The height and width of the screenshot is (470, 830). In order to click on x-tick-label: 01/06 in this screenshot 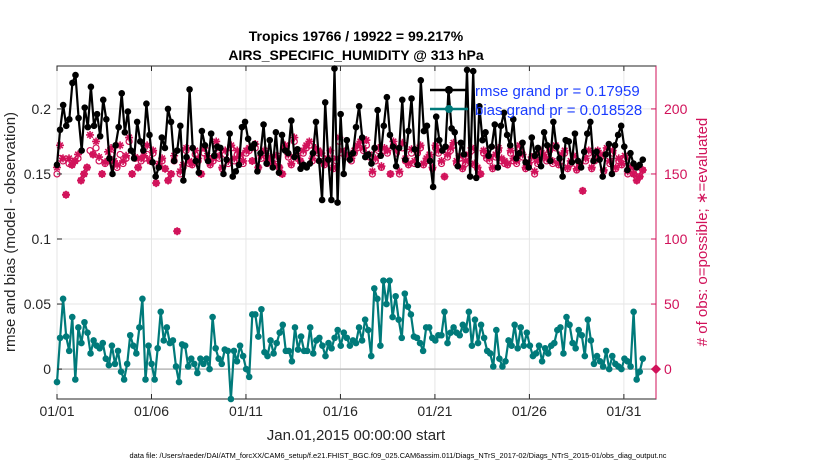, I will do `click(151, 411)`.